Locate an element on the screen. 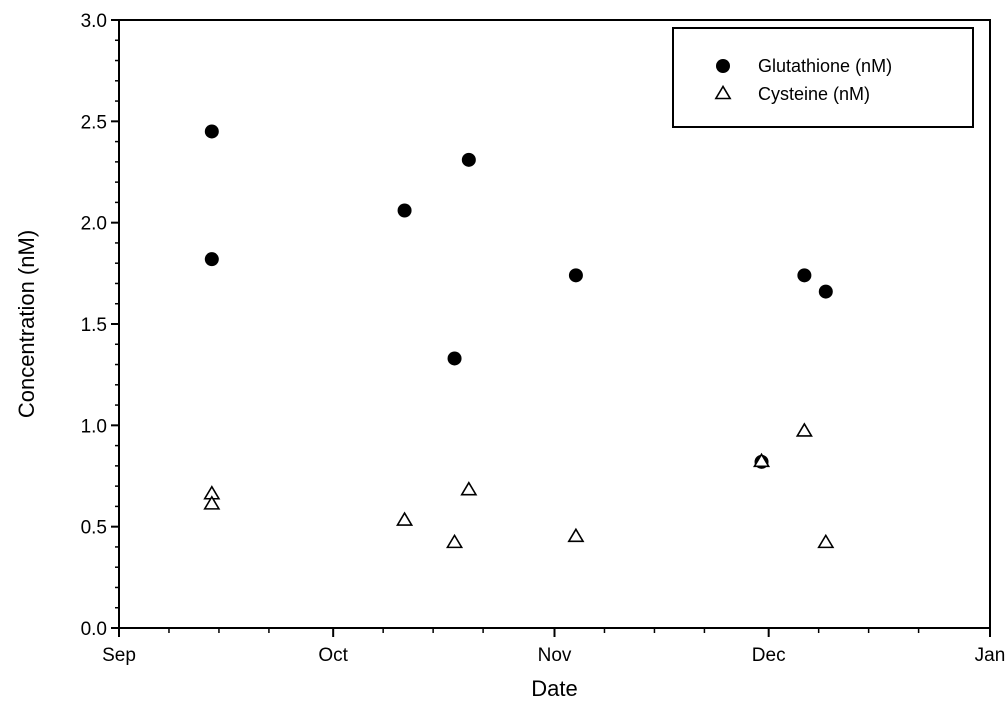 Image resolution: width=1008 pixels, height=726 pixels. legend-glutathione-marker is located at coordinates (723, 66).